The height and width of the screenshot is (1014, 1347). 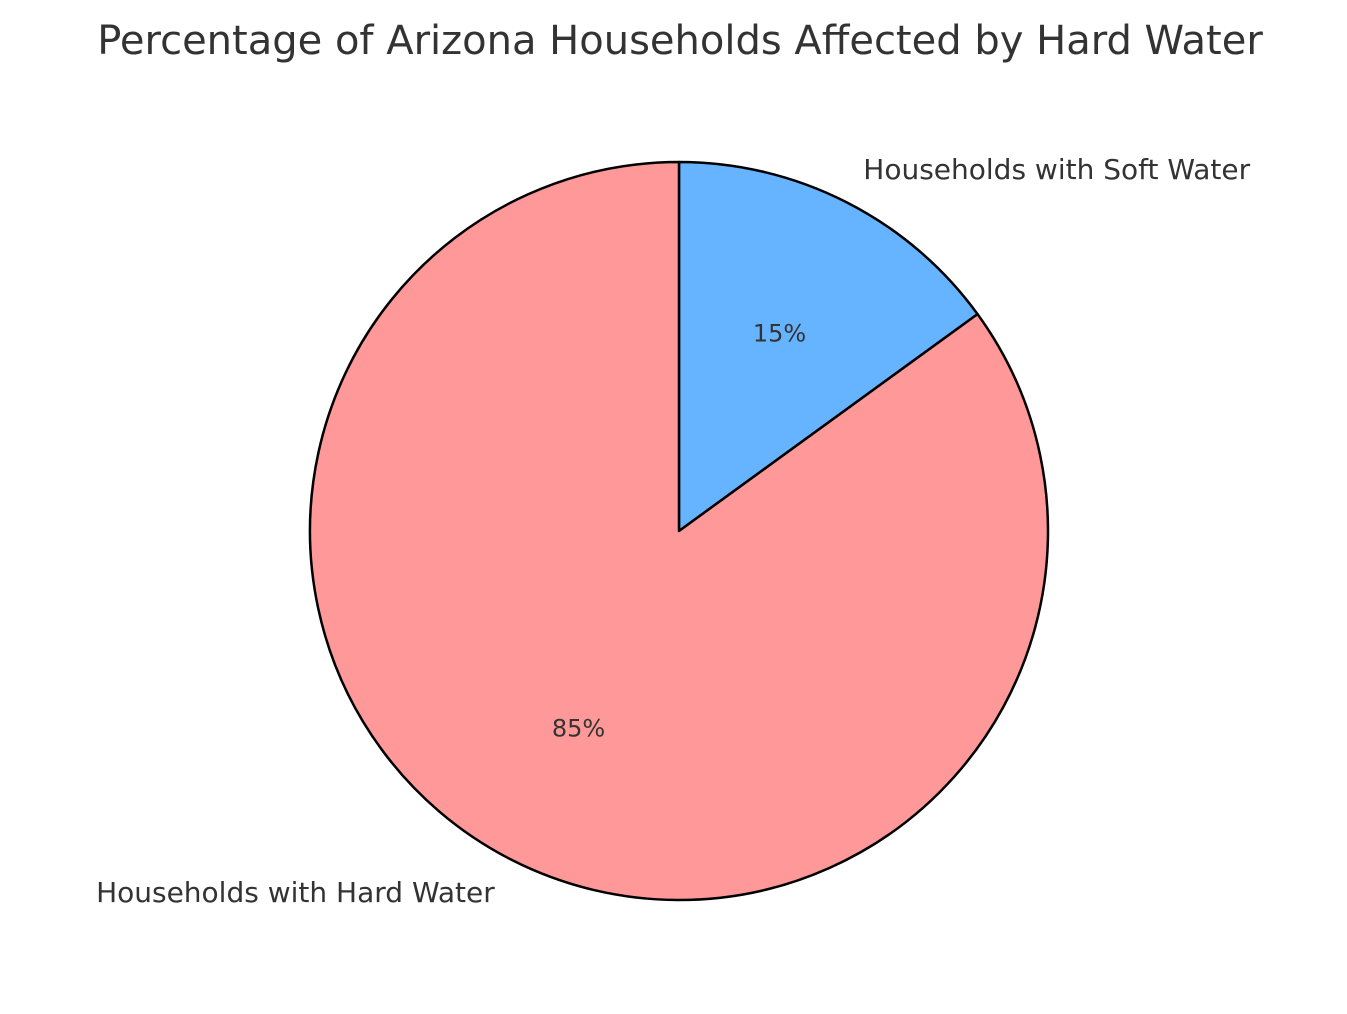 What do you see at coordinates (779, 334) in the screenshot?
I see `pie-slice-percent-label: 15%` at bounding box center [779, 334].